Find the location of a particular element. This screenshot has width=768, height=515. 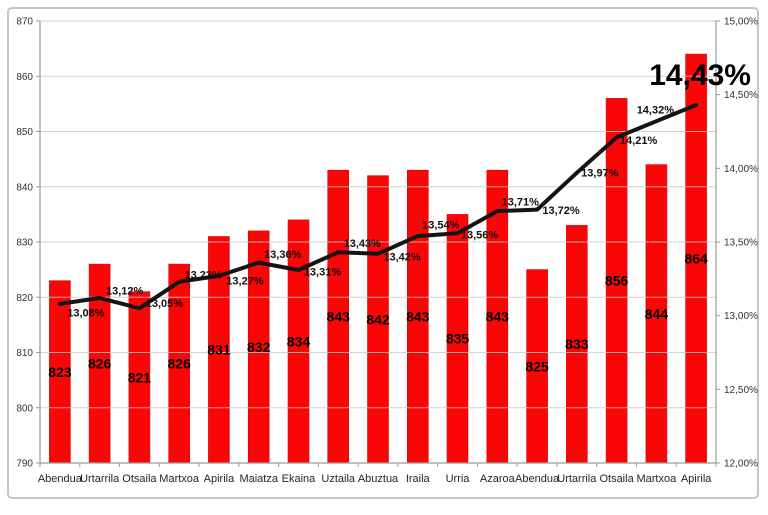

x-axis-category-label: Azaroa is located at coordinates (498, 479).